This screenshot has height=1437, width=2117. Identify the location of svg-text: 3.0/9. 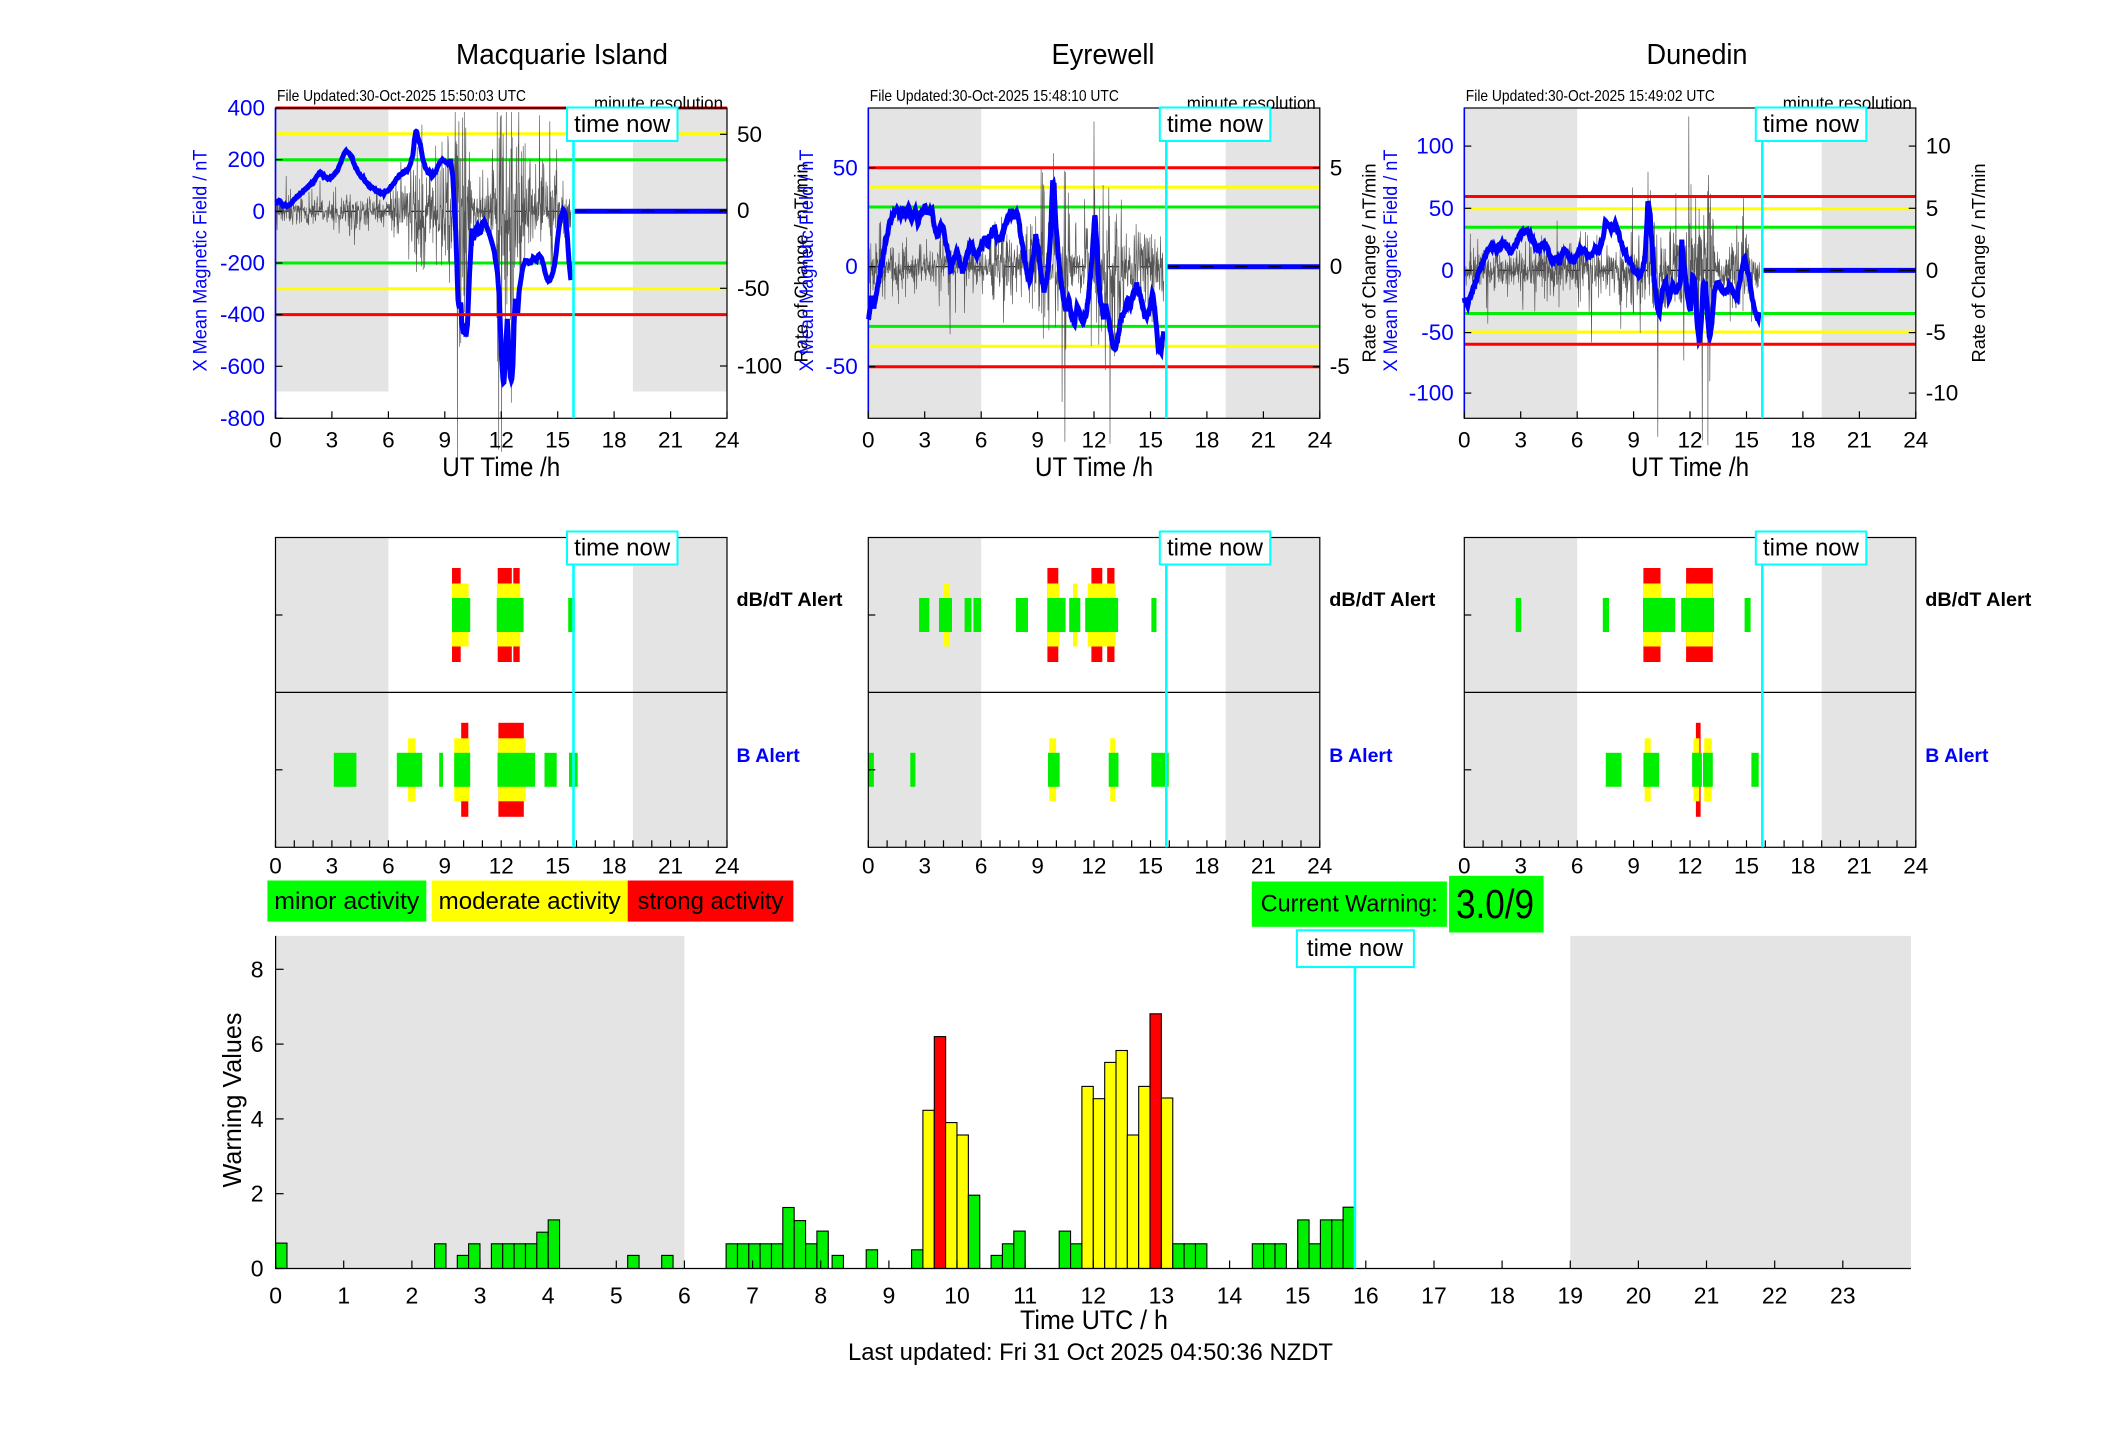
(1495, 904).